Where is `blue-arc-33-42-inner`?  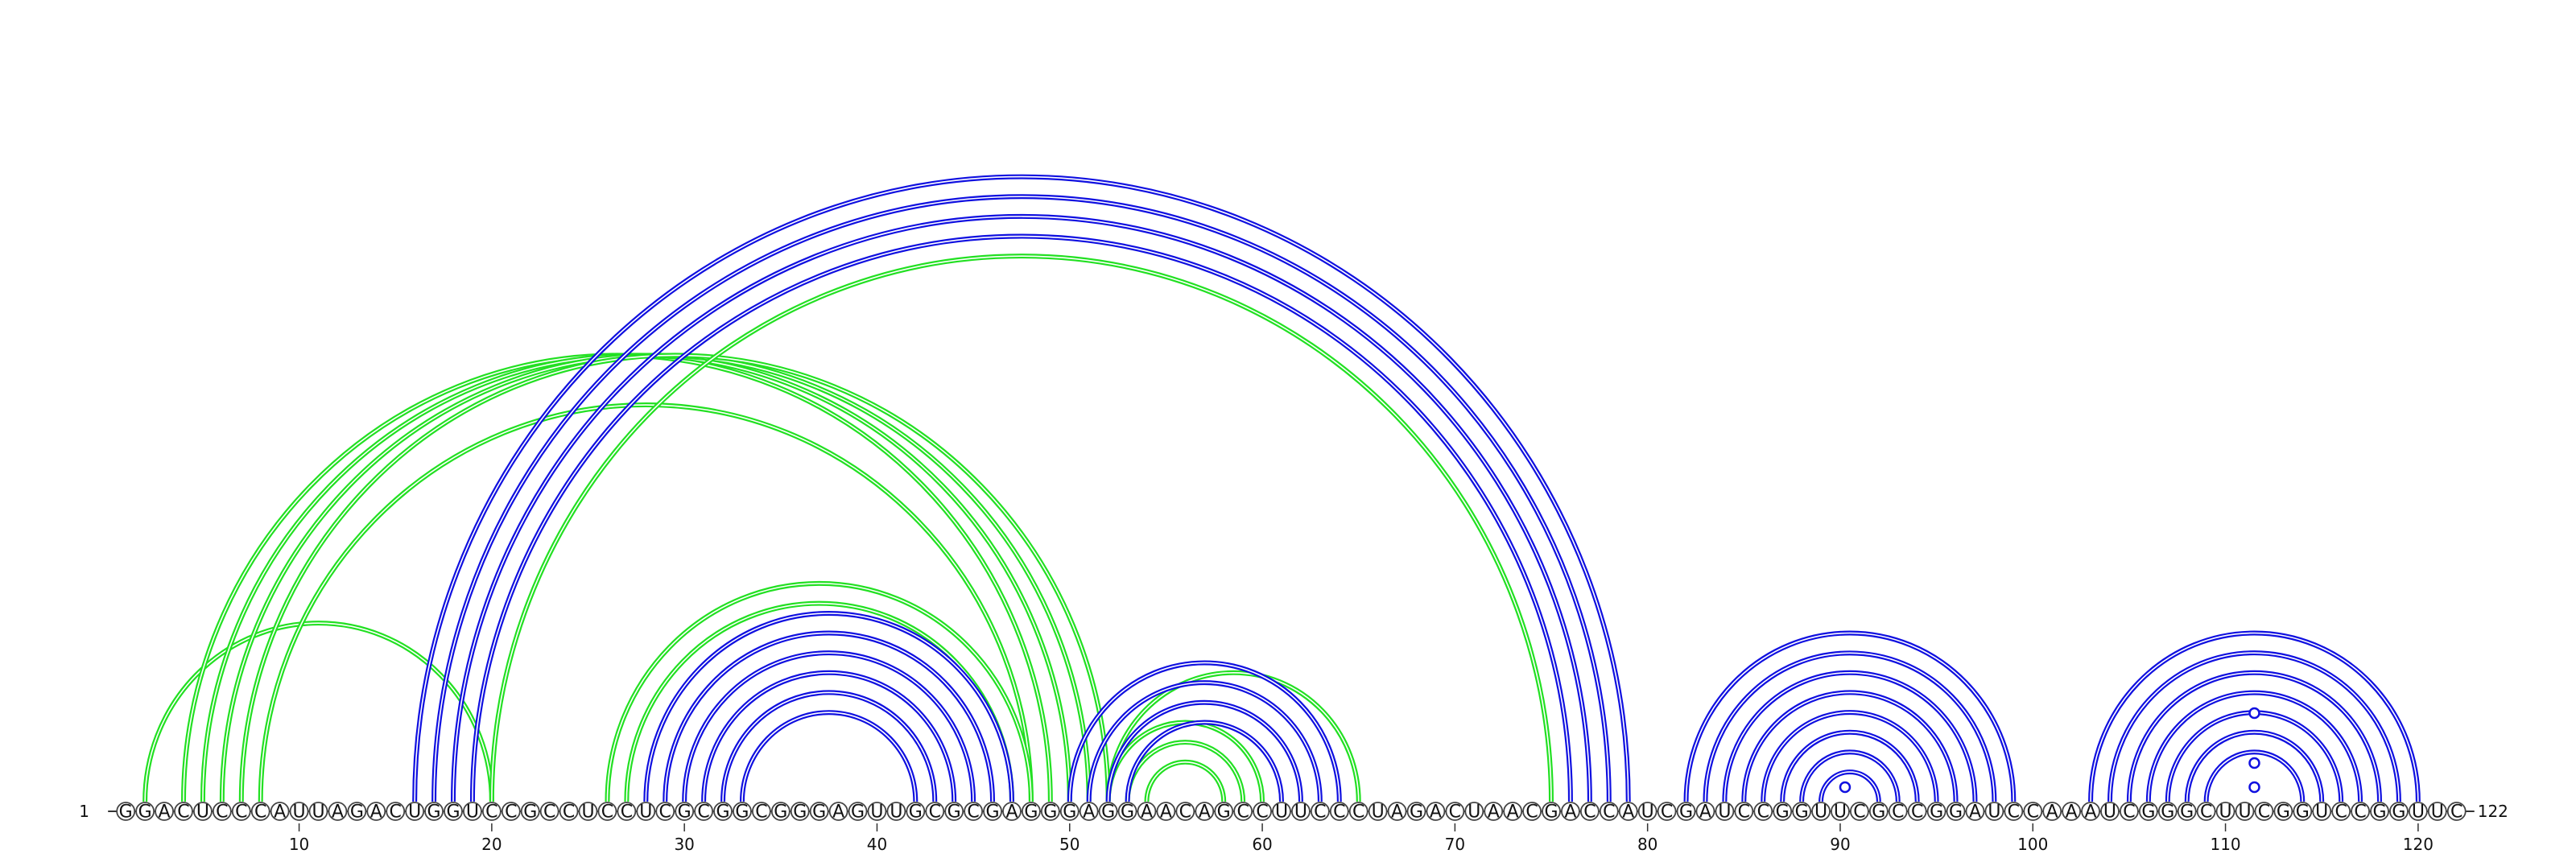
blue-arc-33-42-inner is located at coordinates (829, 757).